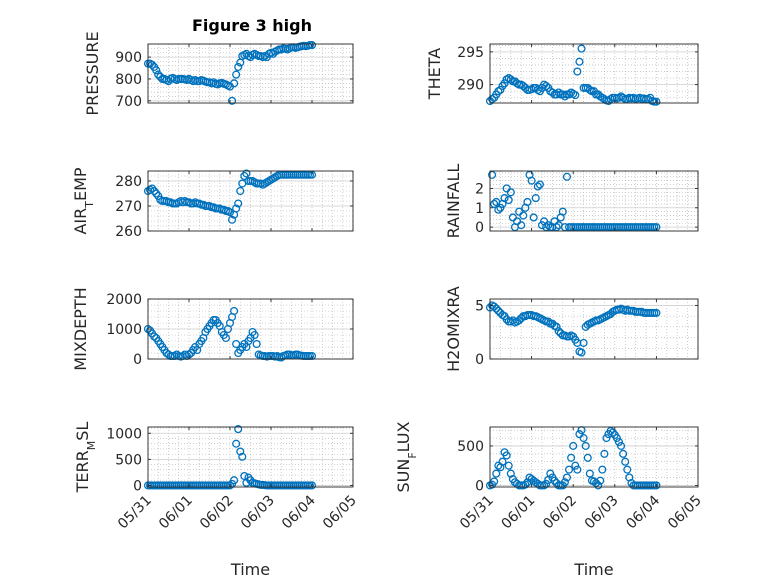 This screenshot has height=583, width=778. I want to click on x-axis-label: Time, so click(593, 569).